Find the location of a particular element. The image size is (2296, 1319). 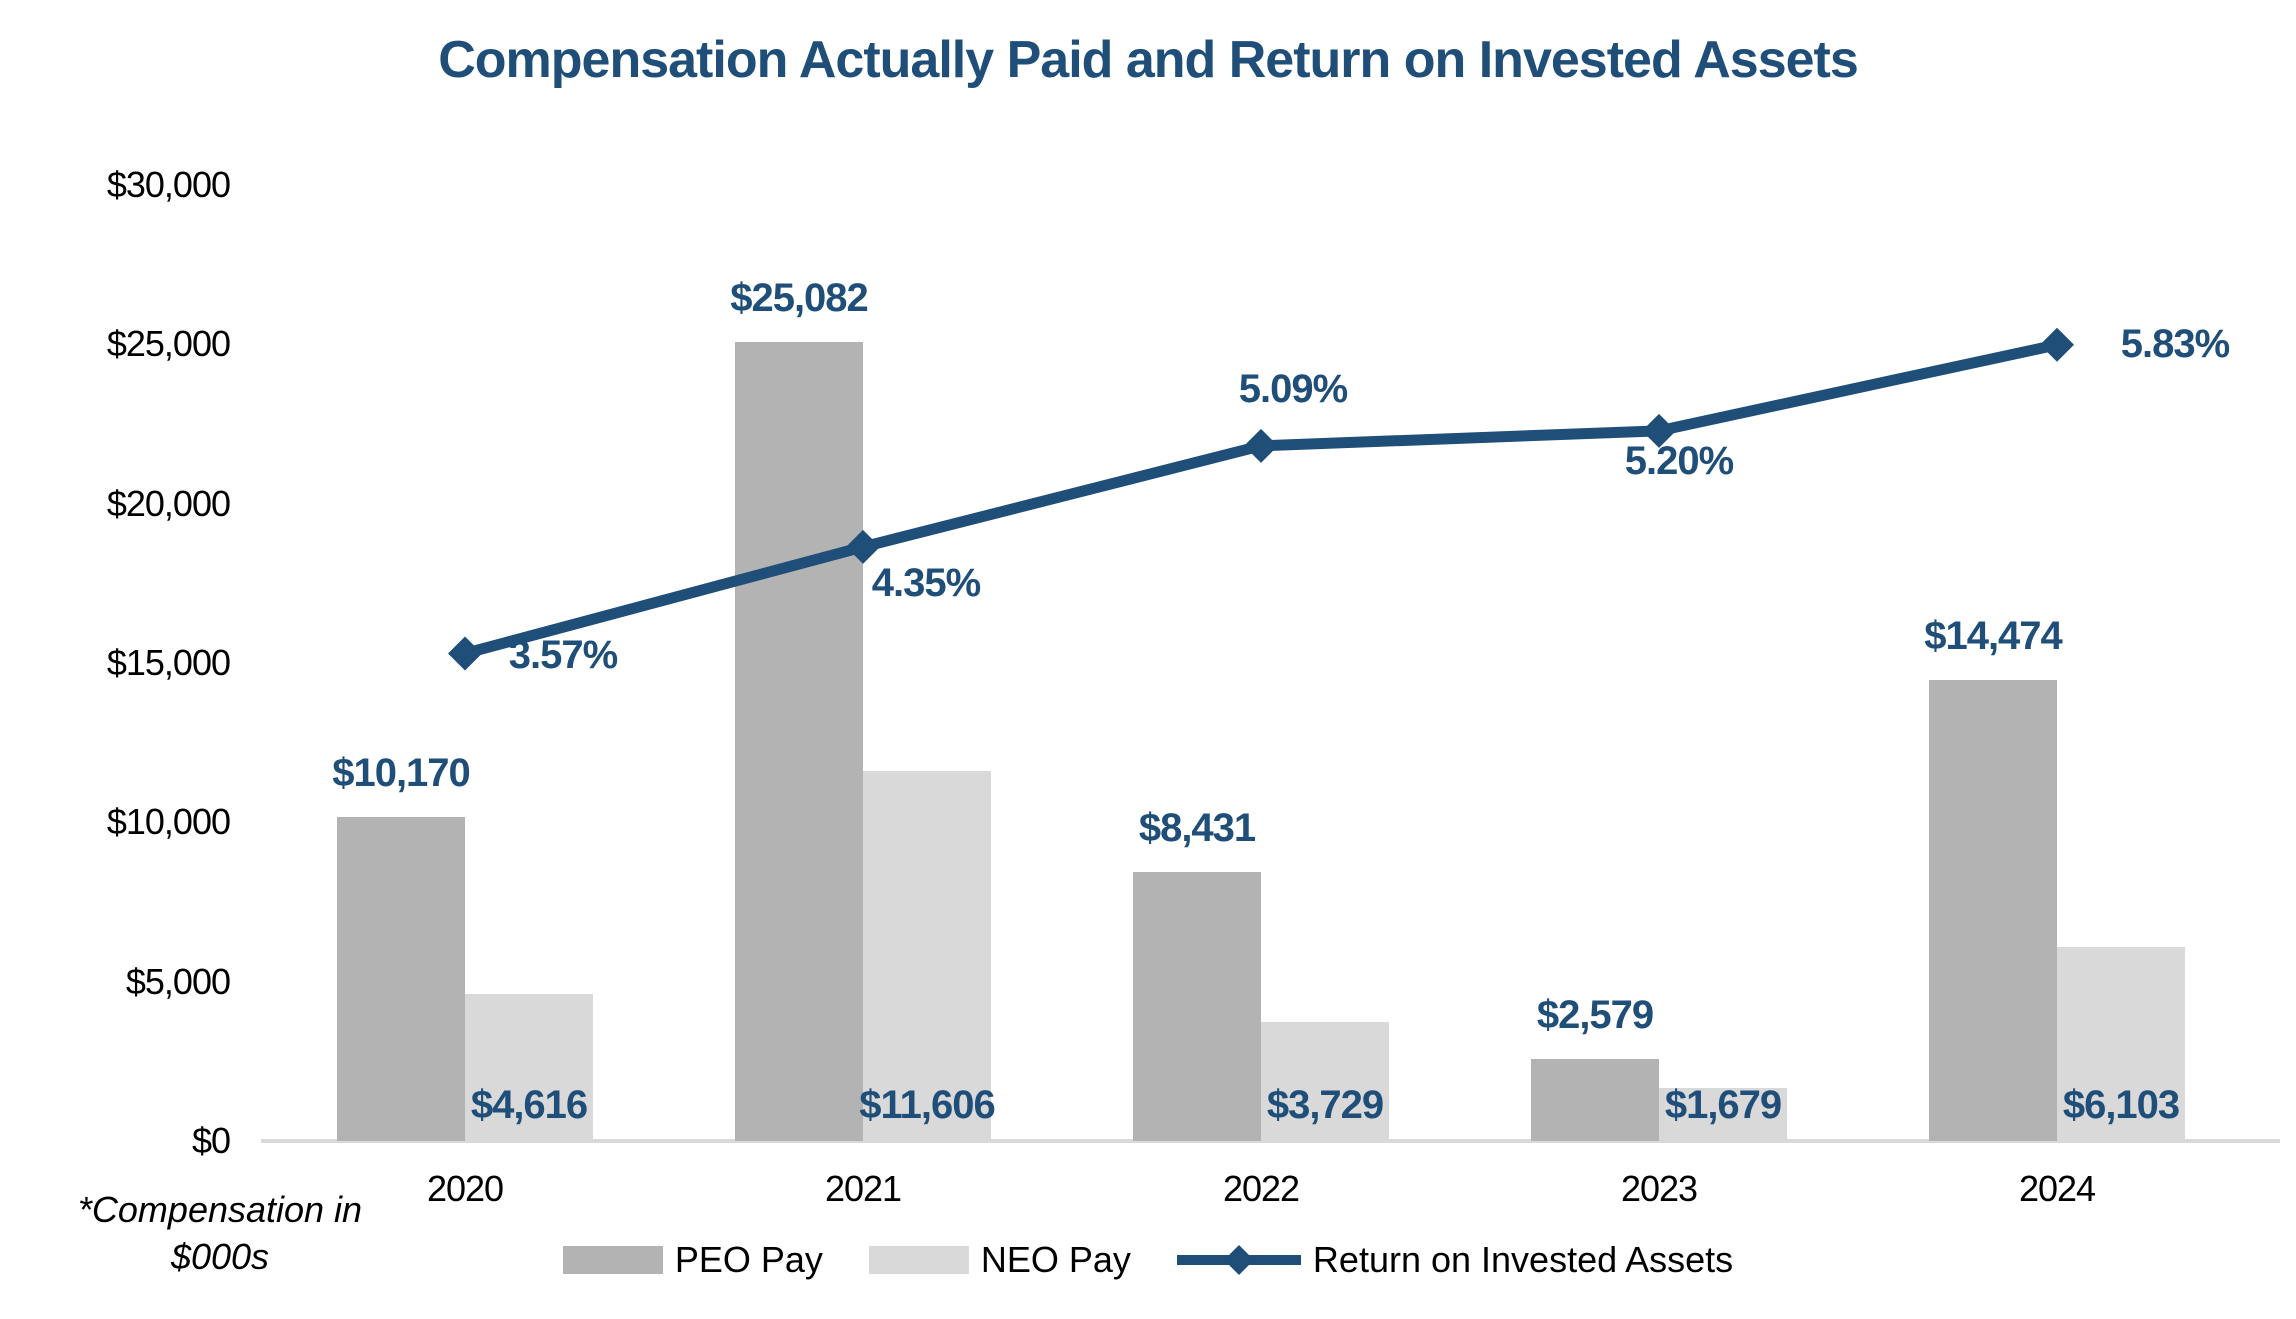

x-axis-label-2022: 2022 is located at coordinates (1261, 1188).